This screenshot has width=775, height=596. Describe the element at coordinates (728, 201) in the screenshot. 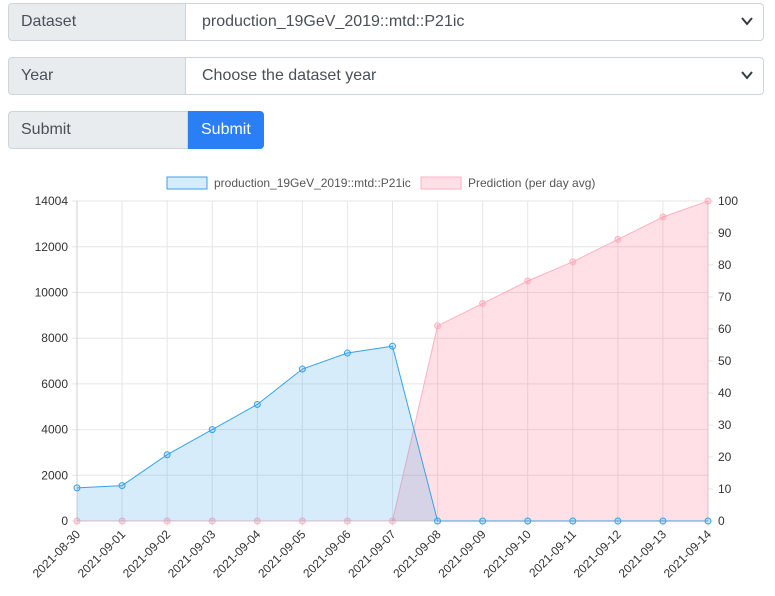

I see `y-right-tick-label: 100` at that location.